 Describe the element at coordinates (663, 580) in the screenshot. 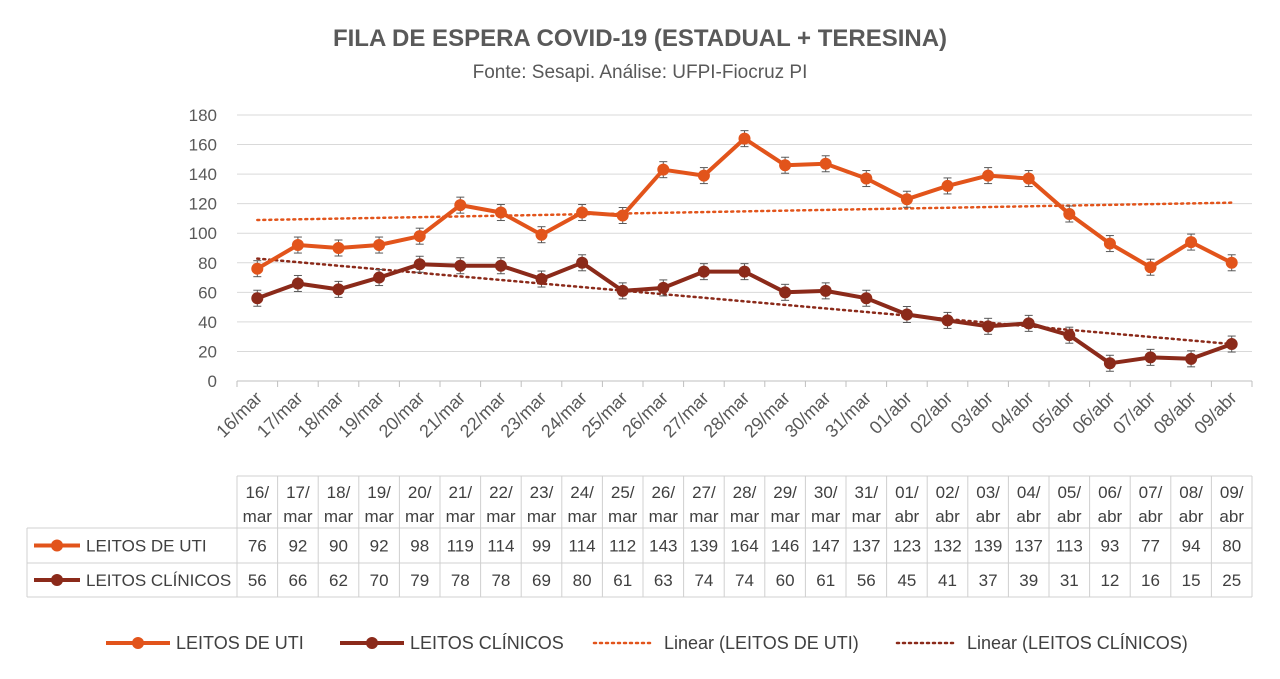

I see `table-cell: 63` at that location.